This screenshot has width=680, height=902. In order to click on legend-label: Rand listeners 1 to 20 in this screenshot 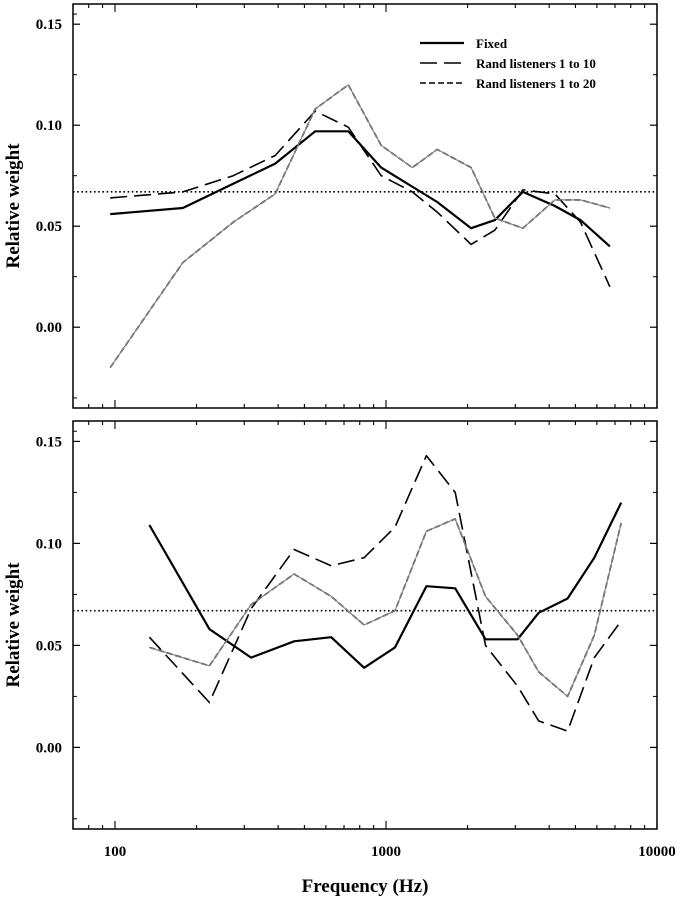, I will do `click(536, 83)`.